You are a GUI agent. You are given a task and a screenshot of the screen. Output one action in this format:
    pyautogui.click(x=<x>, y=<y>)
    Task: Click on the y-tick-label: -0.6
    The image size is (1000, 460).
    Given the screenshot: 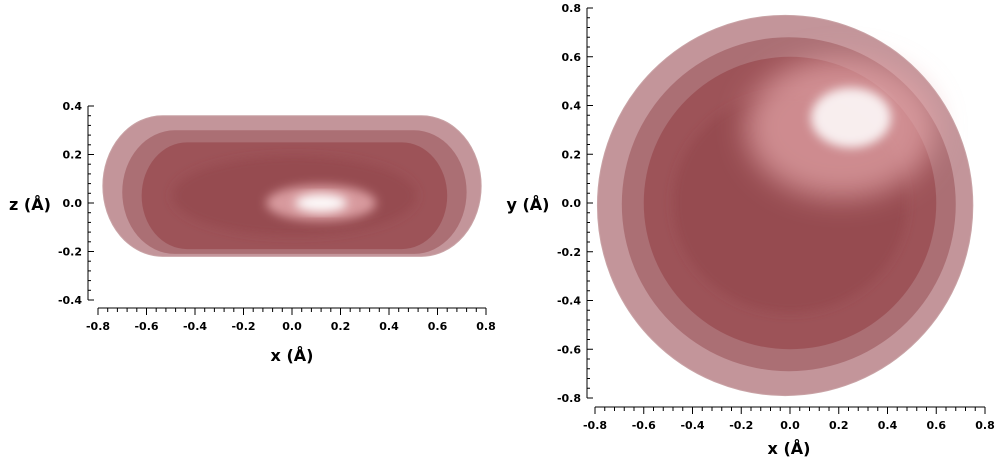 What is the action you would take?
    pyautogui.click(x=569, y=349)
    